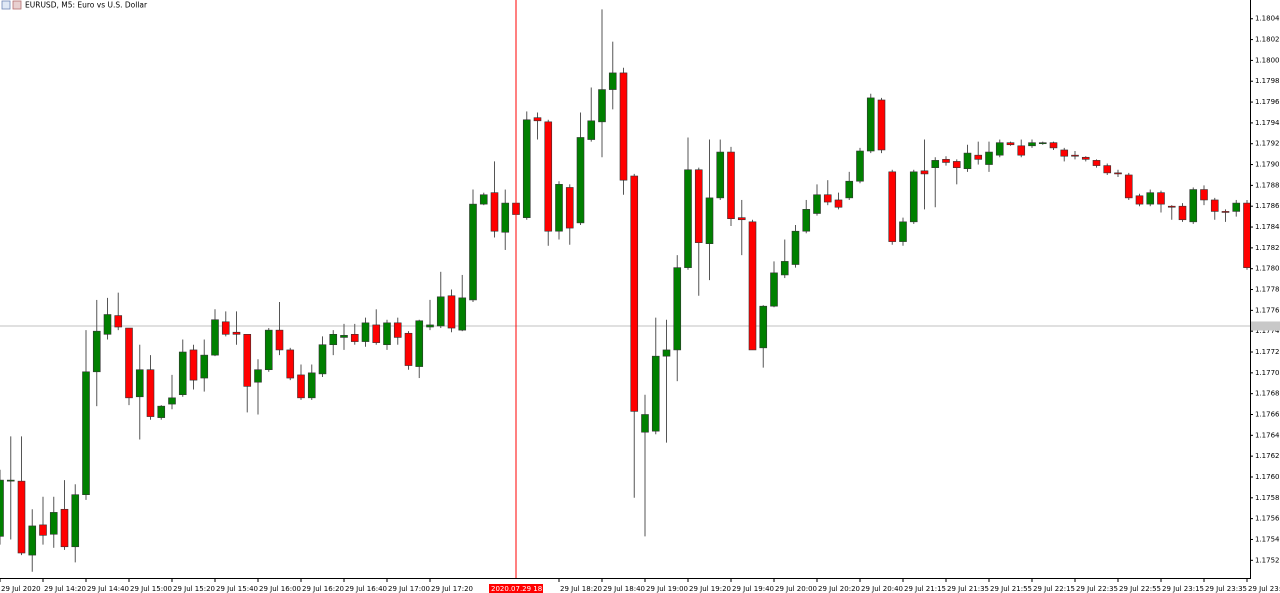 This screenshot has width=1280, height=593. I want to click on y-tick-label: 1.17600, so click(1267, 477).